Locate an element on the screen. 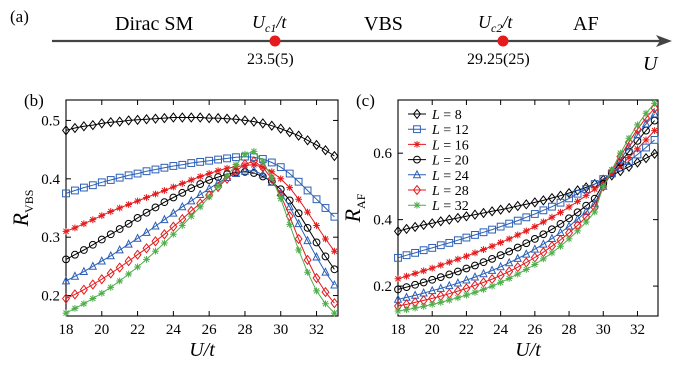 This screenshot has width=696, height=370. panel-b-series-line is located at coordinates (200, 137).